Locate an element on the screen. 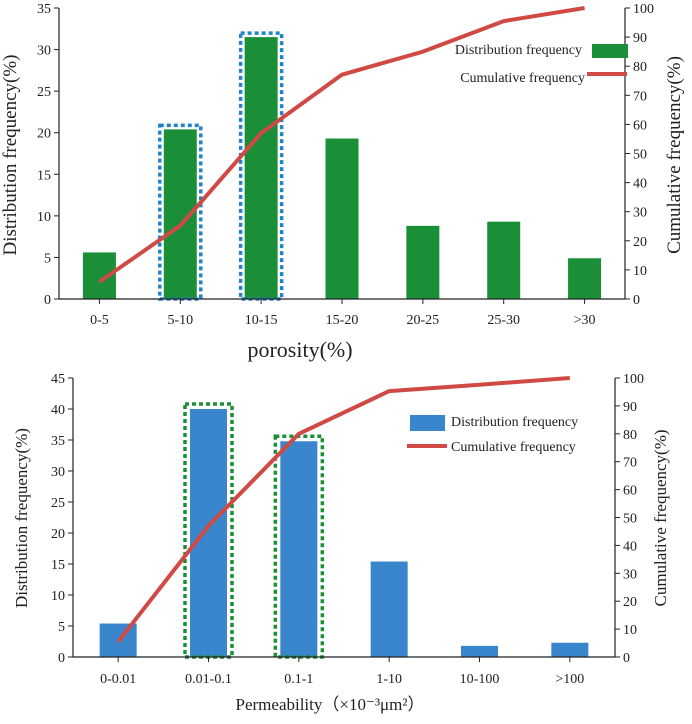 Image resolution: width=692 pixels, height=724 pixels. left-tick-label: 45 is located at coordinates (58, 379).